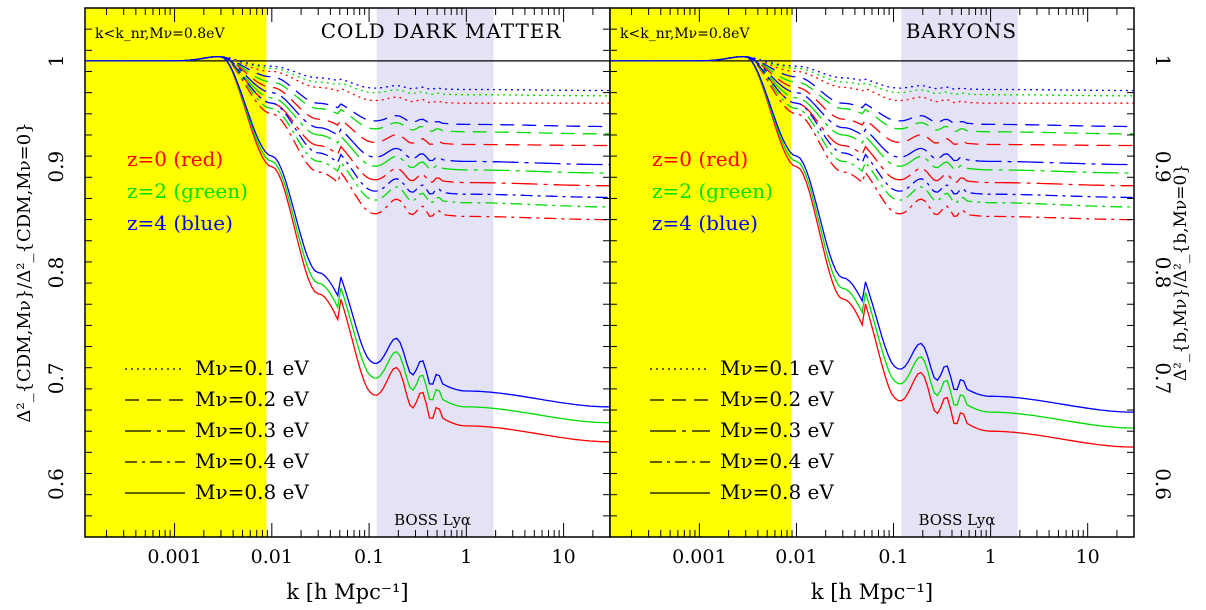  What do you see at coordinates (24, 272) in the screenshot?
I see `y-axis-title: Δ²_{CDM,Mν}/Δ²_{CDM,Mν=0}` at bounding box center [24, 272].